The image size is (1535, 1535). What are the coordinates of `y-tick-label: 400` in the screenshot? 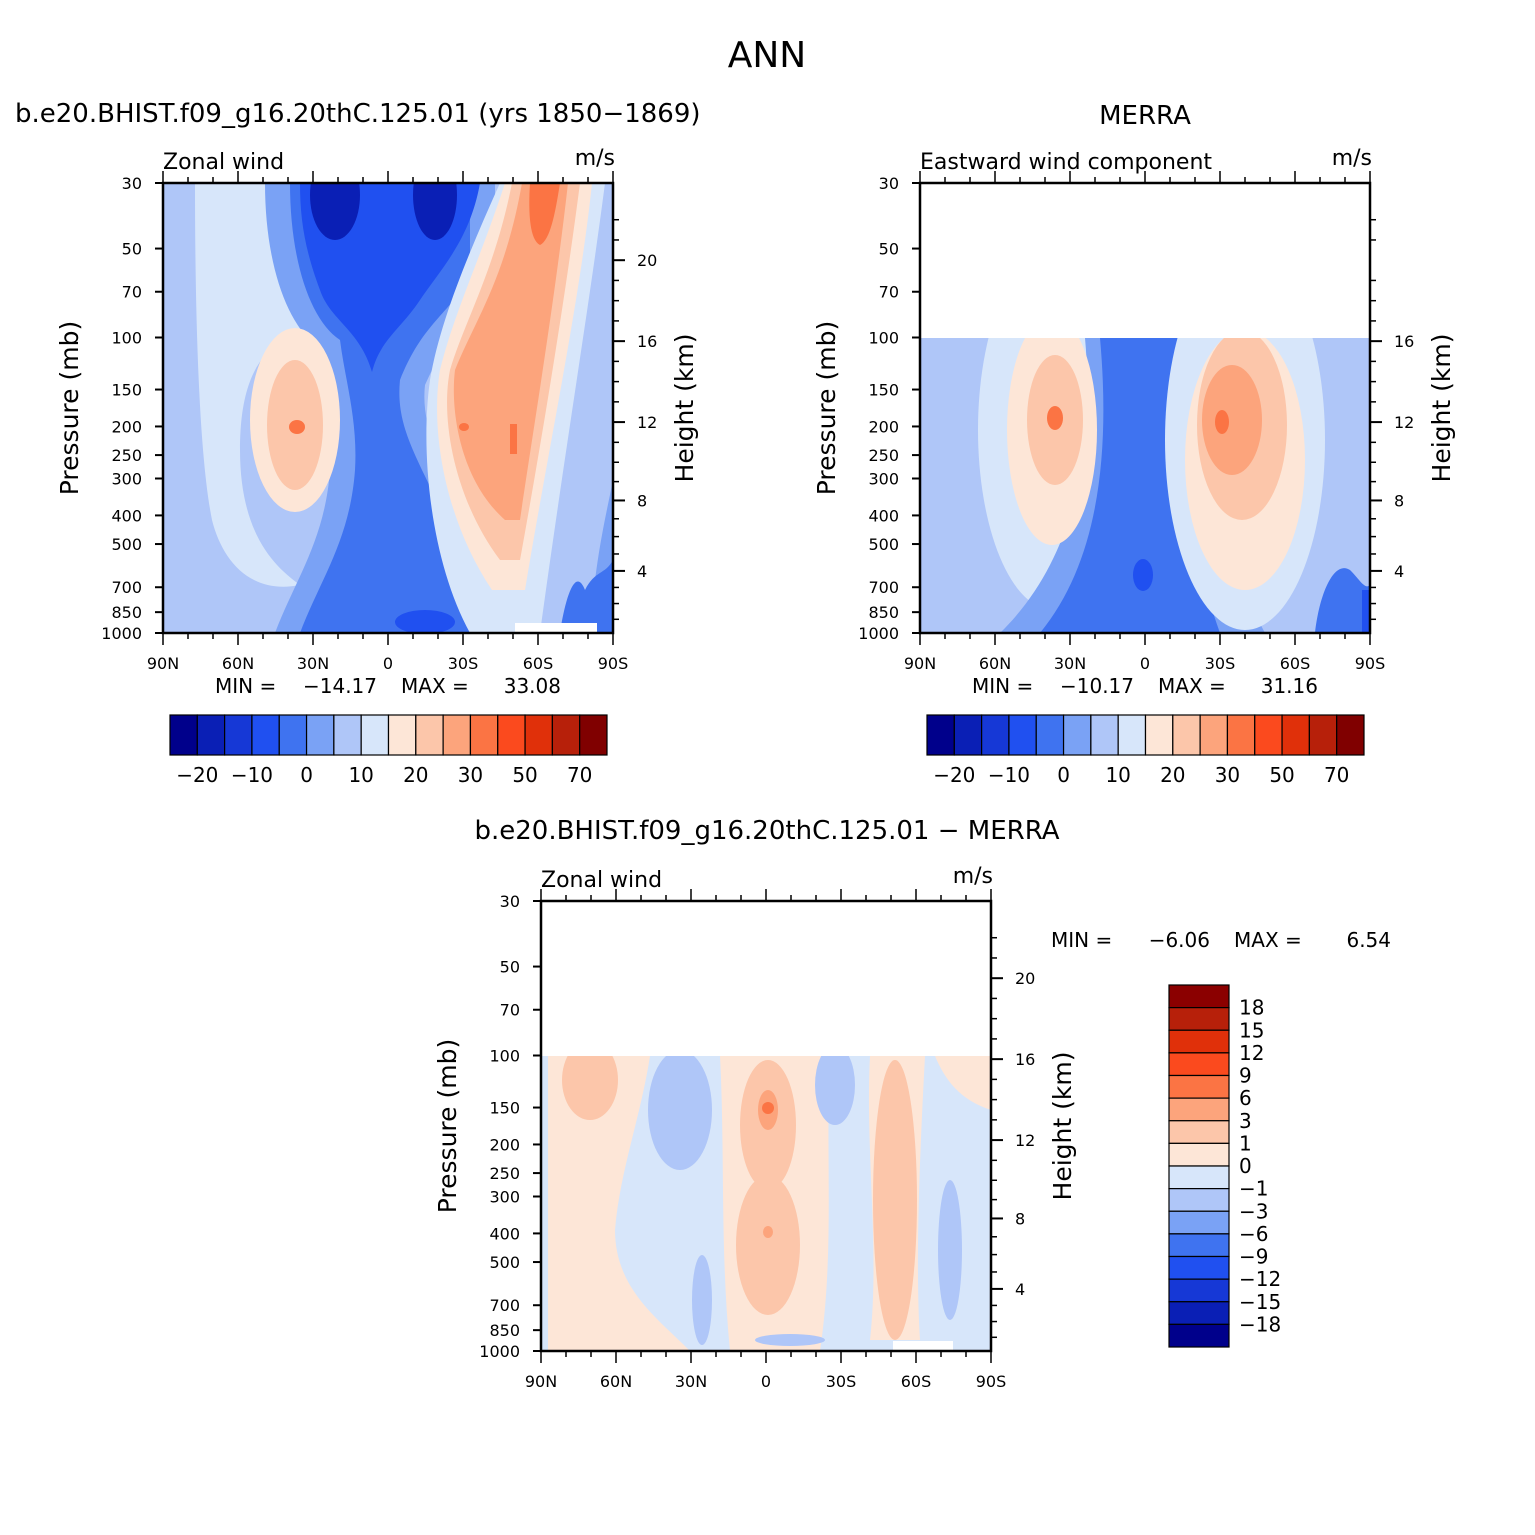 It's located at (883, 515).